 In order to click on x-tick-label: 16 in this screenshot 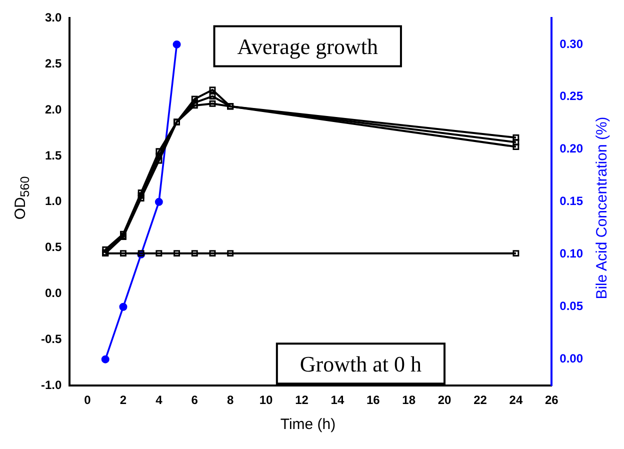, I will do `click(373, 400)`.